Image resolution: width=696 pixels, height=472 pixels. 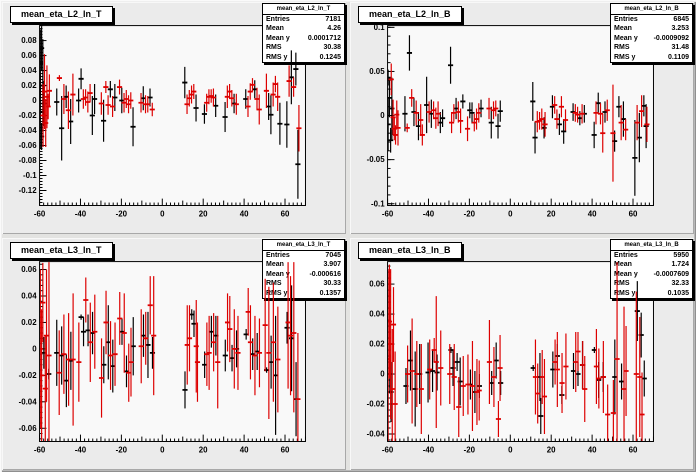 What do you see at coordinates (651, 245) in the screenshot?
I see `stats-box-title: mean_eta_L3_ln_B` at bounding box center [651, 245].